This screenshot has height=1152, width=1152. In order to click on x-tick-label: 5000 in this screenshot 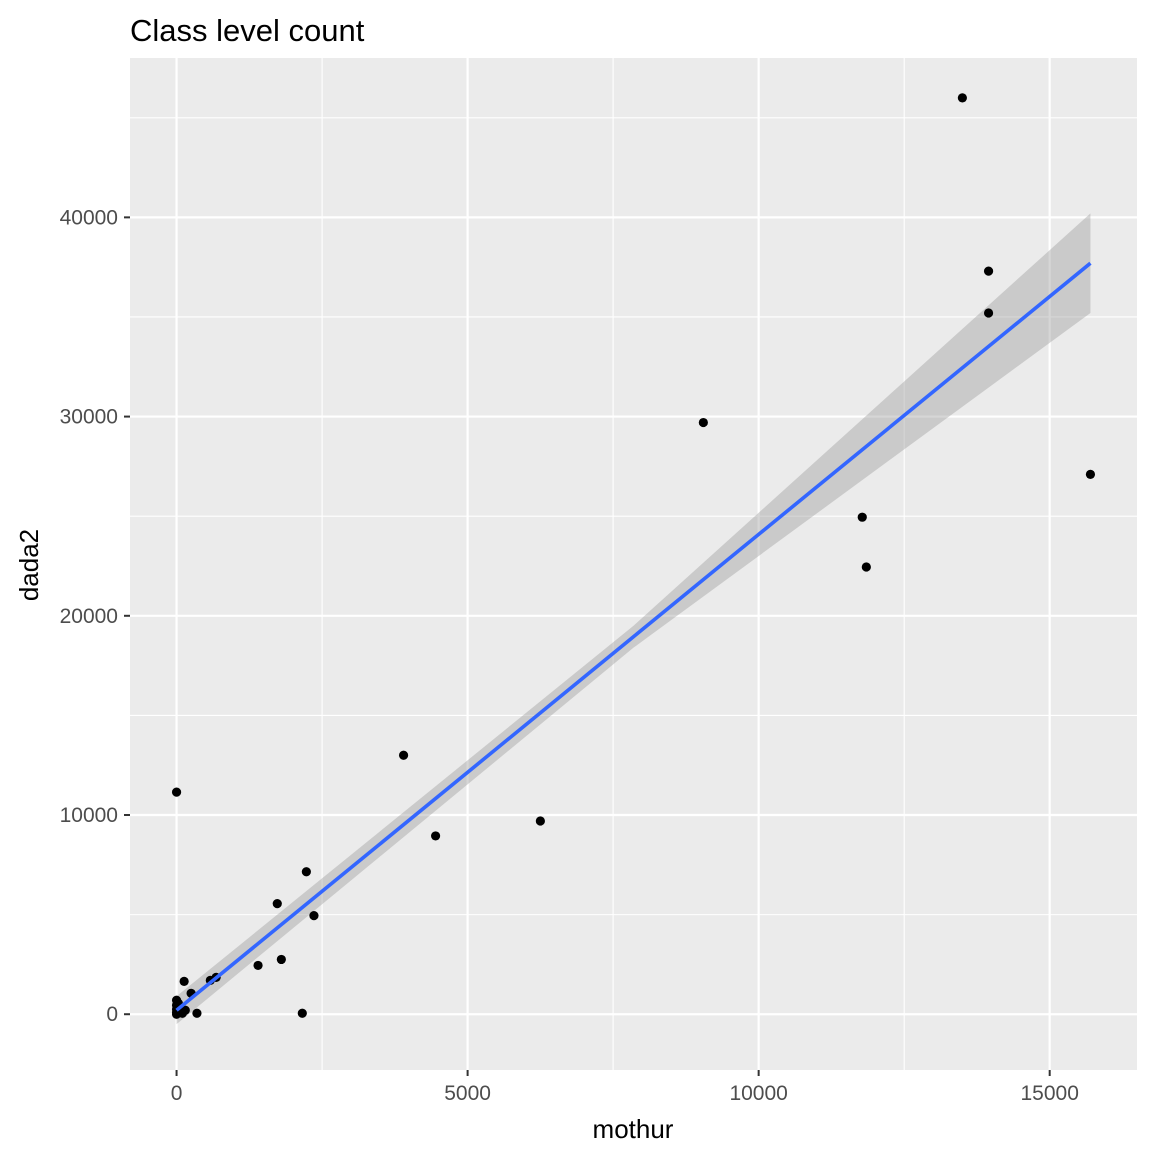, I will do `click(467, 1093)`.